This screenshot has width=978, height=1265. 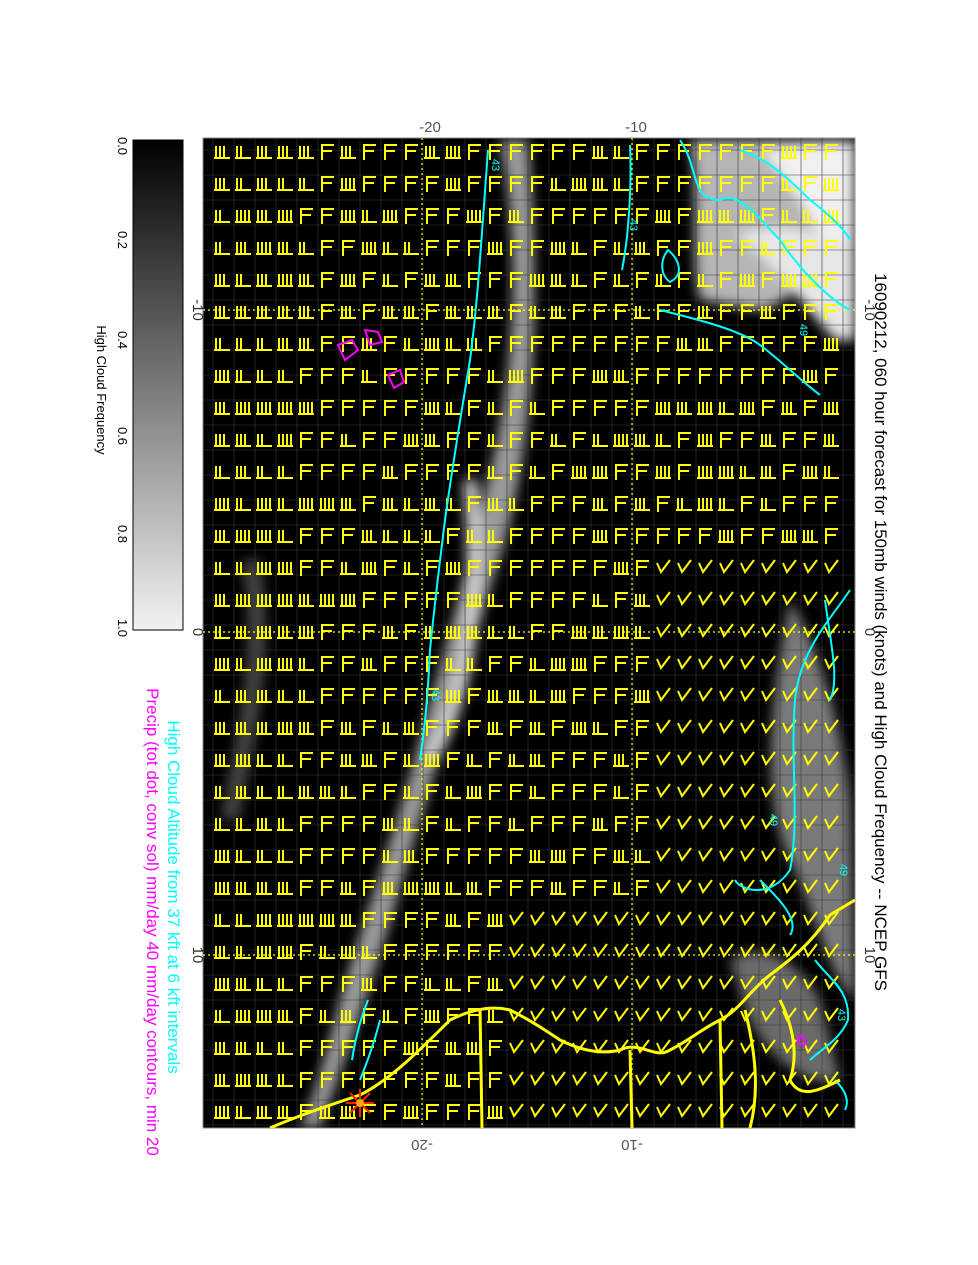 What do you see at coordinates (122, 628) in the screenshot?
I see `colorbar-tick-label: 1.0` at bounding box center [122, 628].